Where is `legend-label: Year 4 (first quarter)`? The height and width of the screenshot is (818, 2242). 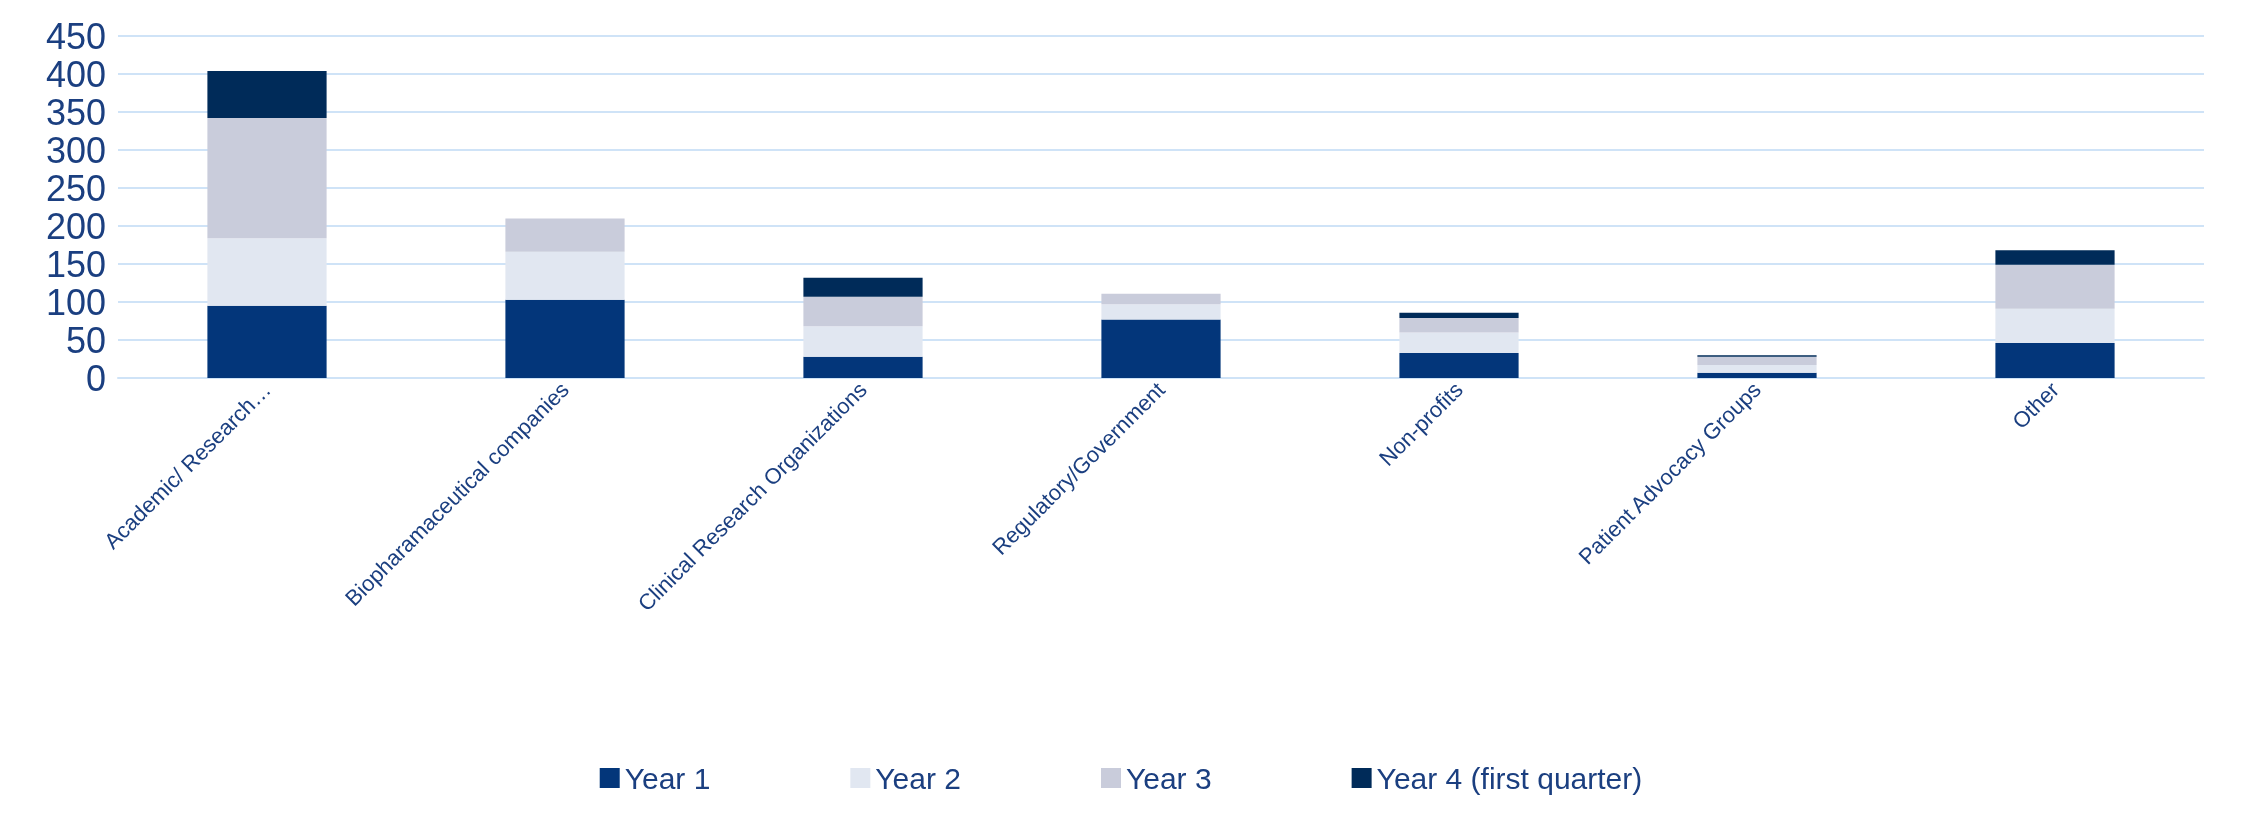 legend-label: Year 4 (first quarter) is located at coordinates (1509, 778).